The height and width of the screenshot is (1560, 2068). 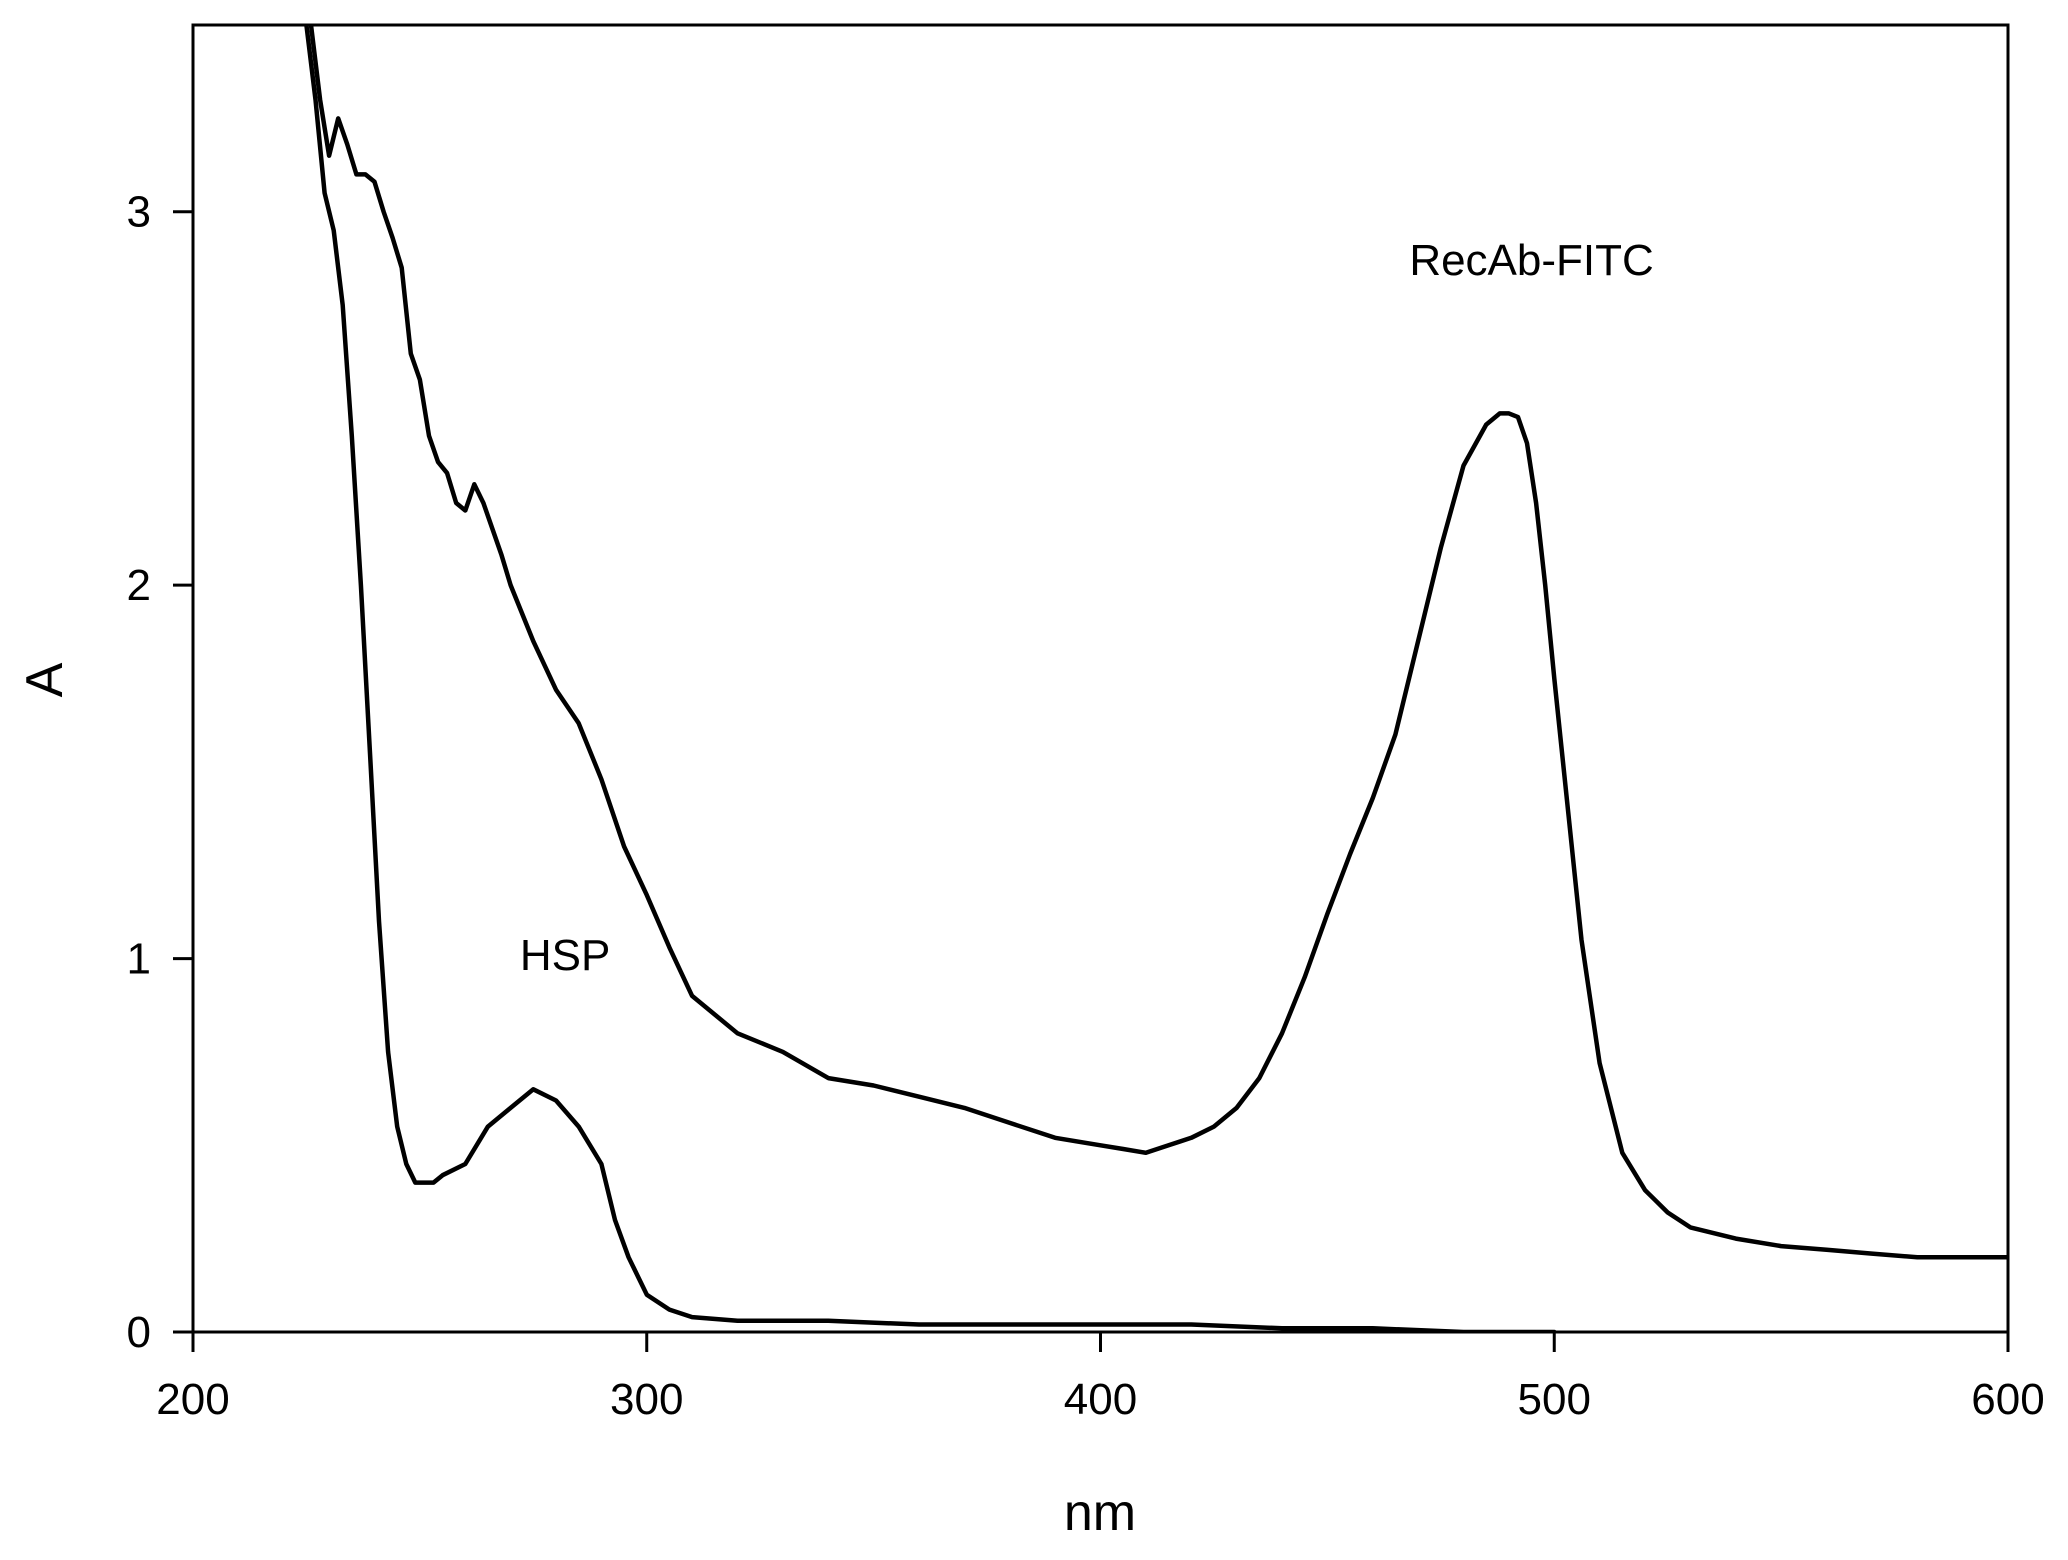 What do you see at coordinates (1100, 1399) in the screenshot?
I see `x-tick-label: 400` at bounding box center [1100, 1399].